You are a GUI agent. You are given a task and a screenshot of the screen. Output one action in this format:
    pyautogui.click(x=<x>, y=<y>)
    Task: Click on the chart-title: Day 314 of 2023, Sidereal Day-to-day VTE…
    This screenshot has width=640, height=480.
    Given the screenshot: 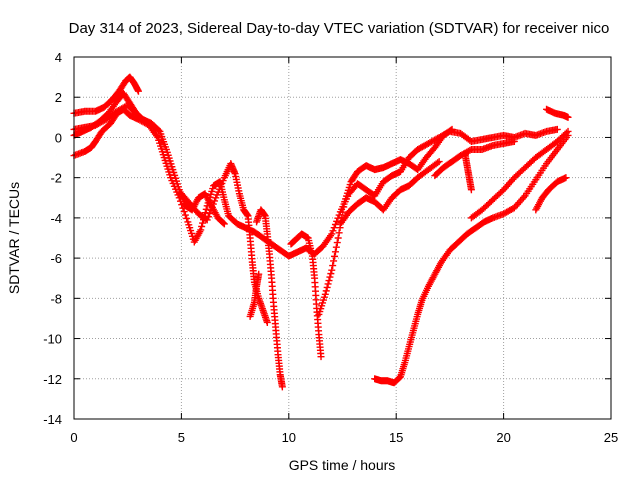 What is the action you would take?
    pyautogui.click(x=339, y=28)
    